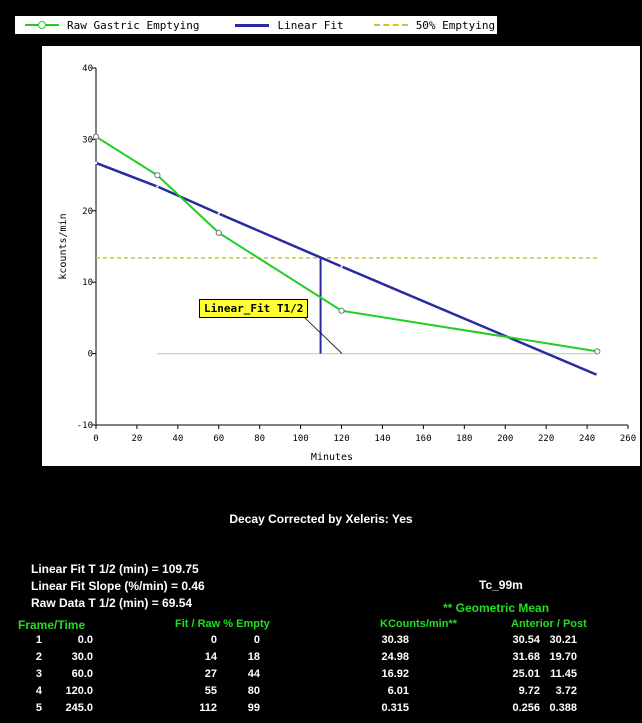  What do you see at coordinates (87, 212) in the screenshot?
I see `y-tick-label: 20` at bounding box center [87, 212].